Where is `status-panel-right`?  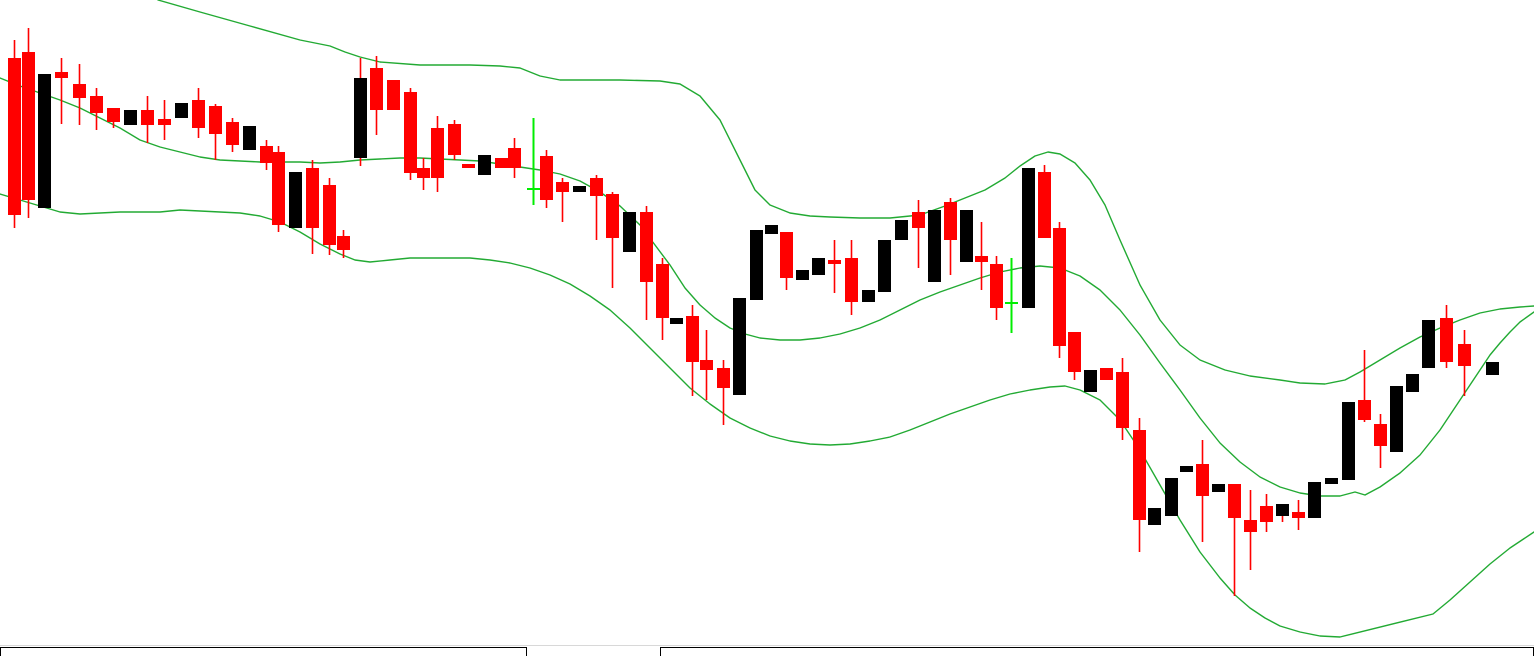
status-panel-right is located at coordinates (1097, 651).